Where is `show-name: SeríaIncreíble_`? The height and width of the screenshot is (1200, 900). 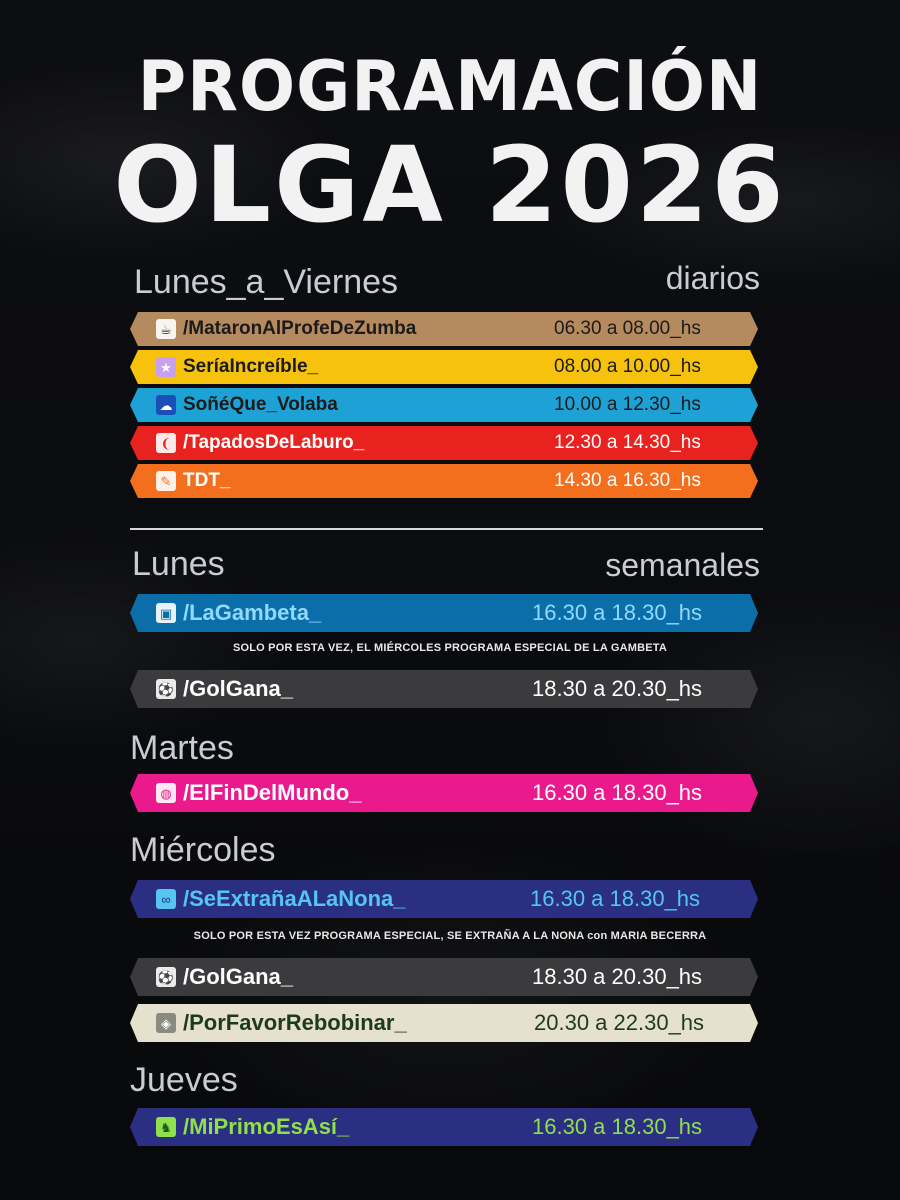 show-name: SeríaIncreíble_ is located at coordinates (251, 366).